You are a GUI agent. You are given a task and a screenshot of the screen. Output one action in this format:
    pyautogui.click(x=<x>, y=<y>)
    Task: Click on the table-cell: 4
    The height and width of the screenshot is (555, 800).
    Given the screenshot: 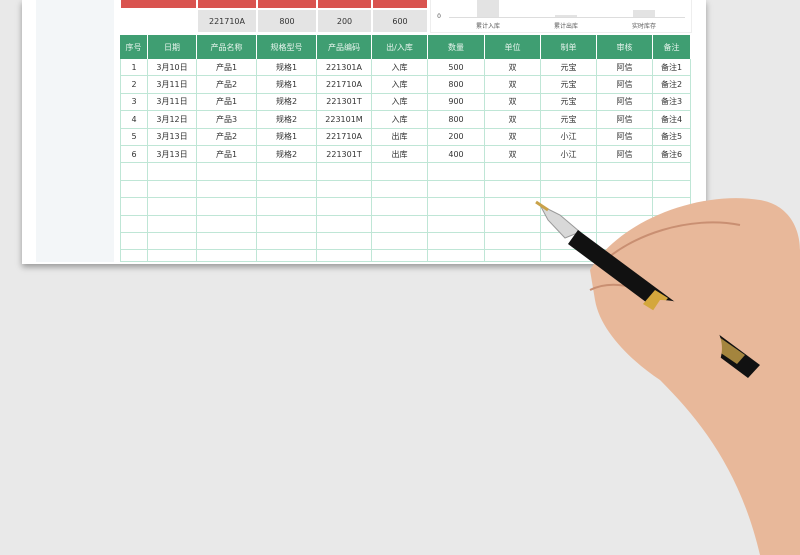 What is the action you would take?
    pyautogui.click(x=134, y=120)
    